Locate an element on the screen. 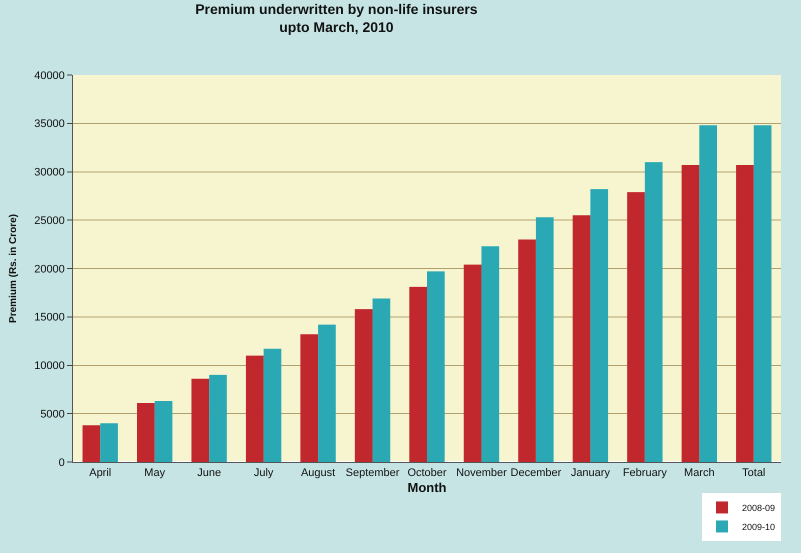 This screenshot has height=553, width=801. x-tick-label: October is located at coordinates (427, 473).